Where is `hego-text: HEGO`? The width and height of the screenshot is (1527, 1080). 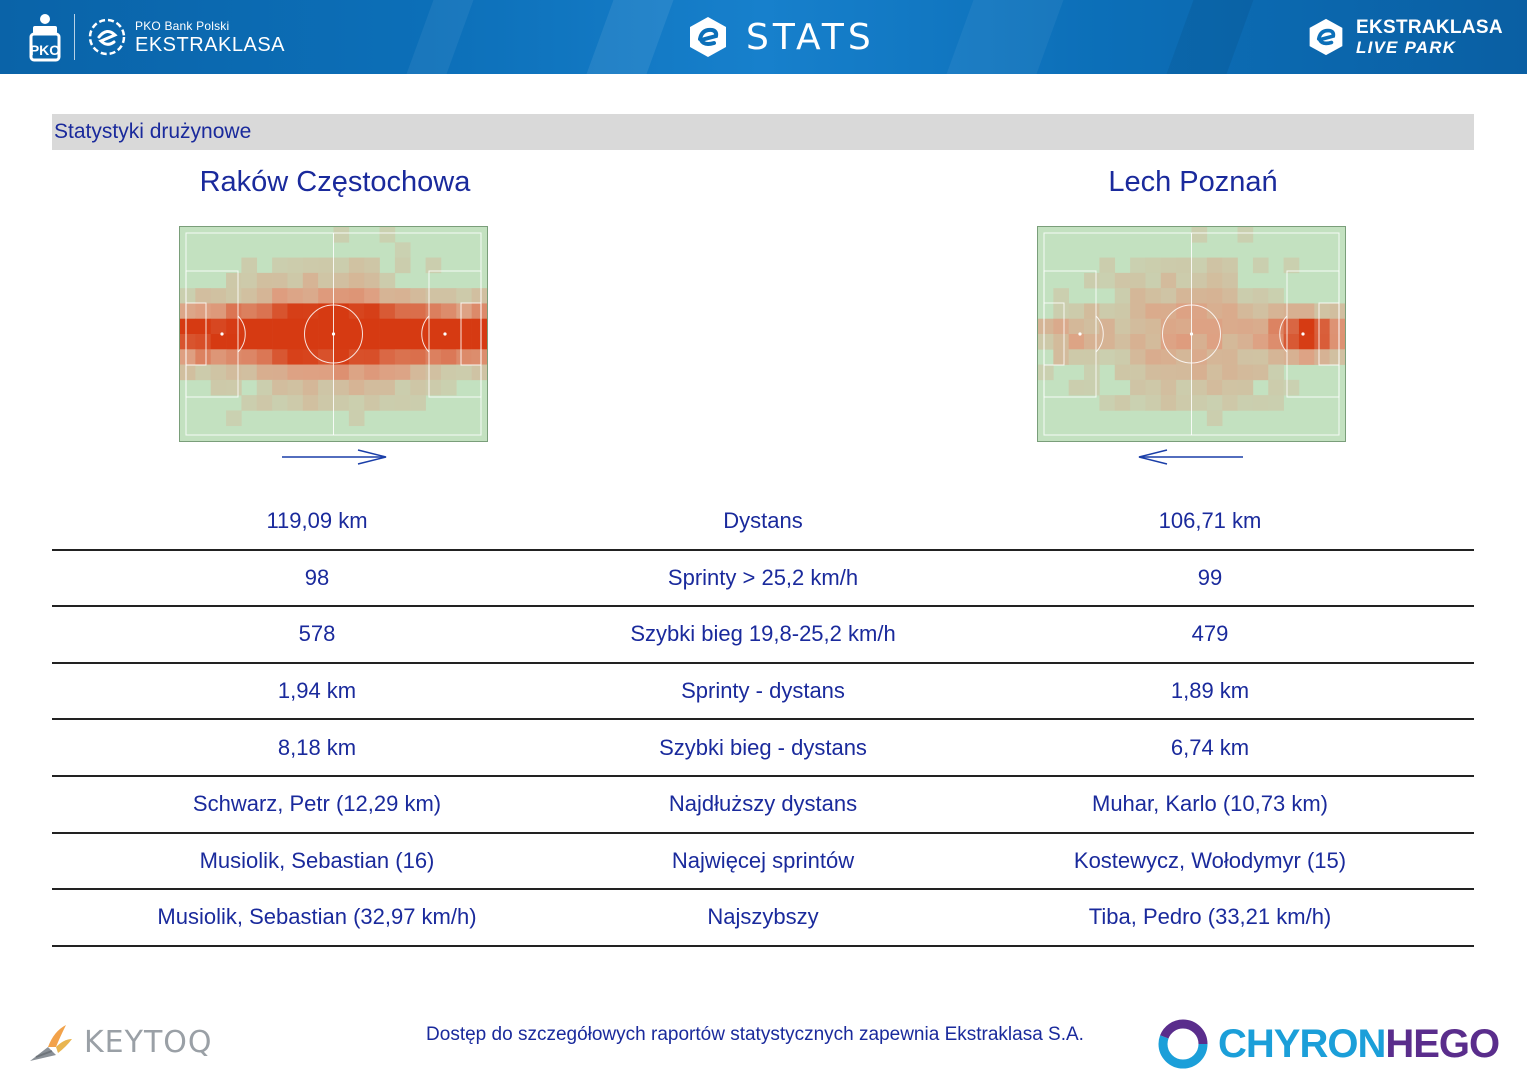 hego-text: HEGO is located at coordinates (1442, 1043).